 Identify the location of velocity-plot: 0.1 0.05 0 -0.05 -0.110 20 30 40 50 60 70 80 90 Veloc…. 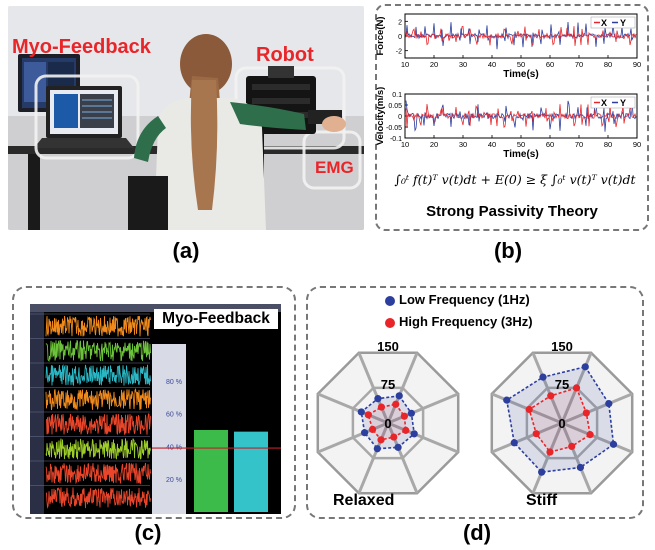
(508, 123).